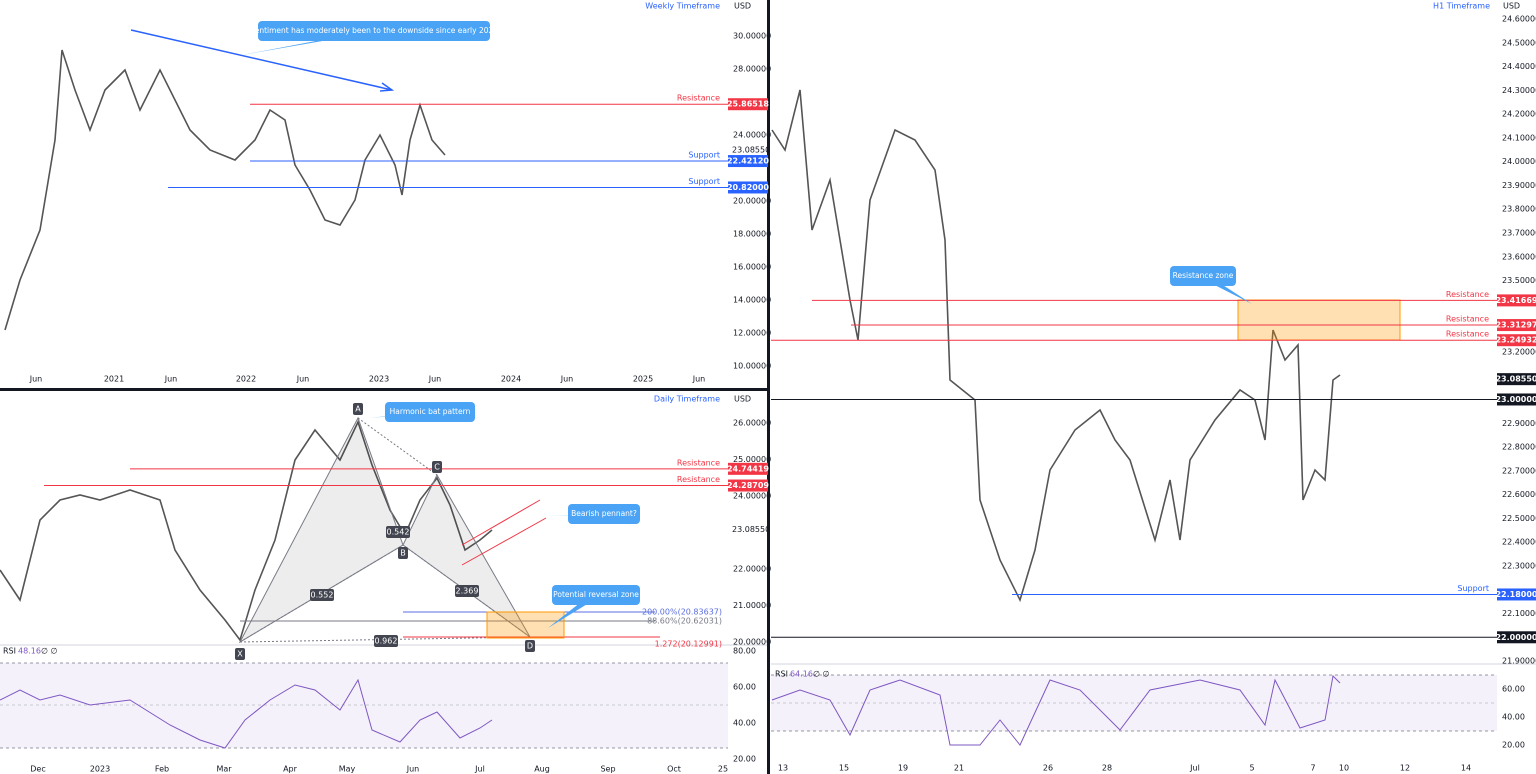 This screenshot has width=1536, height=774. I want to click on time-axis-label: 25, so click(723, 769).